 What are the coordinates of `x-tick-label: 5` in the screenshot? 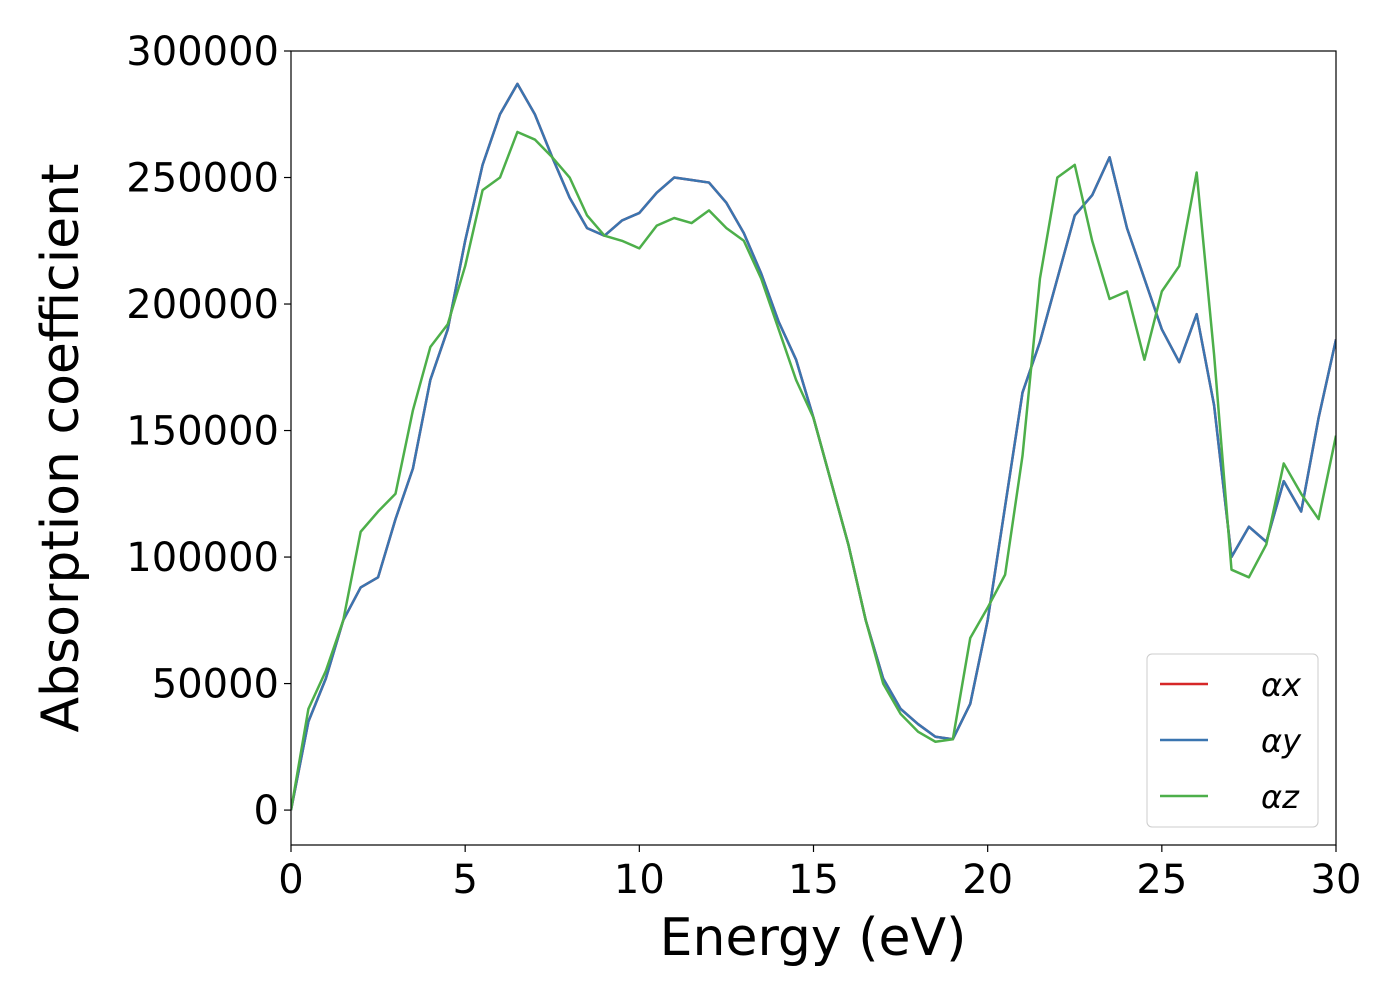 It's located at (464, 880).